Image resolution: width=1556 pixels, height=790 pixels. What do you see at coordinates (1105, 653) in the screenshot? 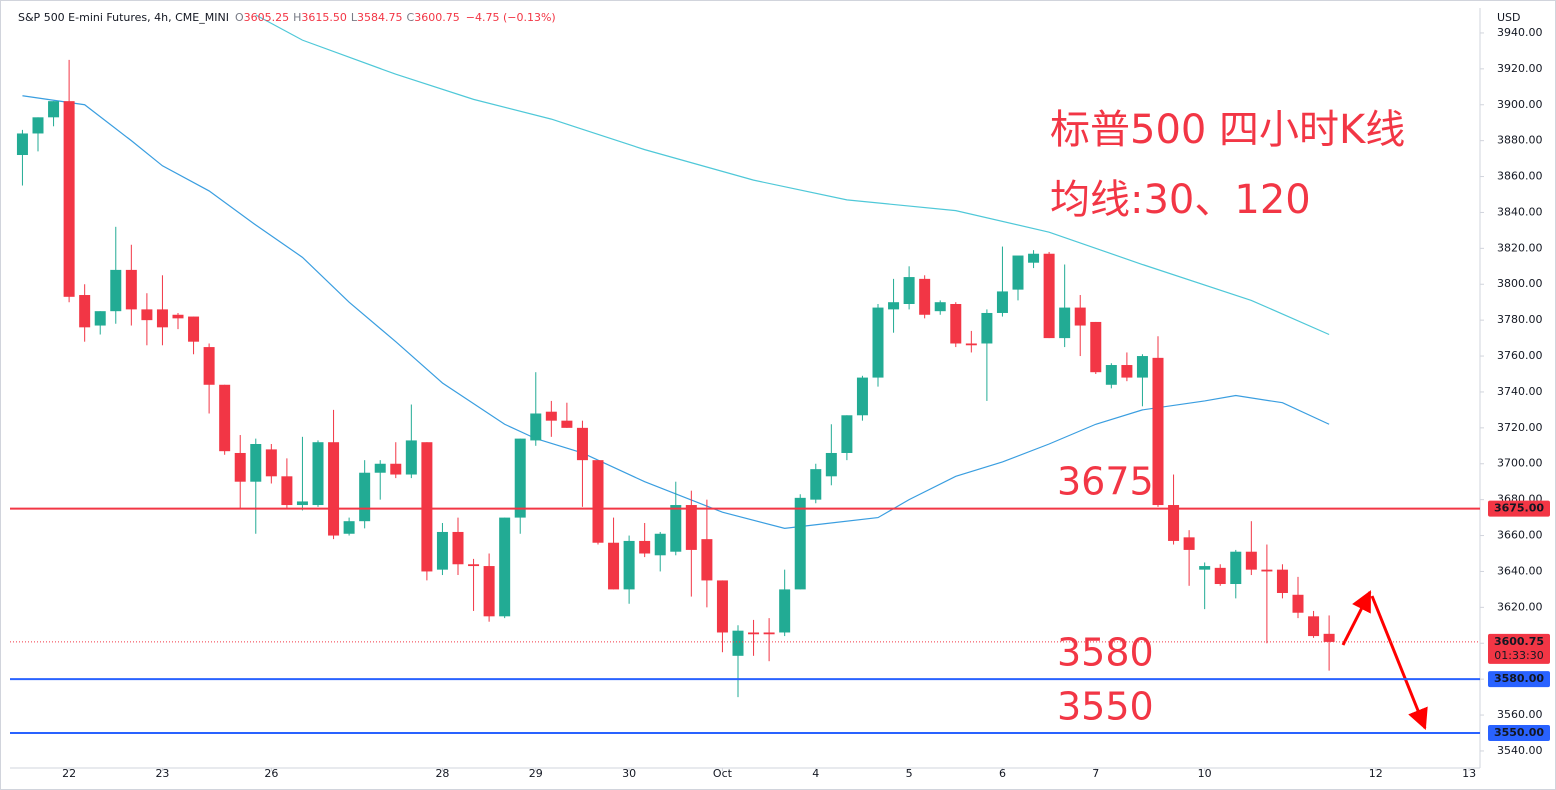
I see `annotation: 3580` at bounding box center [1105, 653].